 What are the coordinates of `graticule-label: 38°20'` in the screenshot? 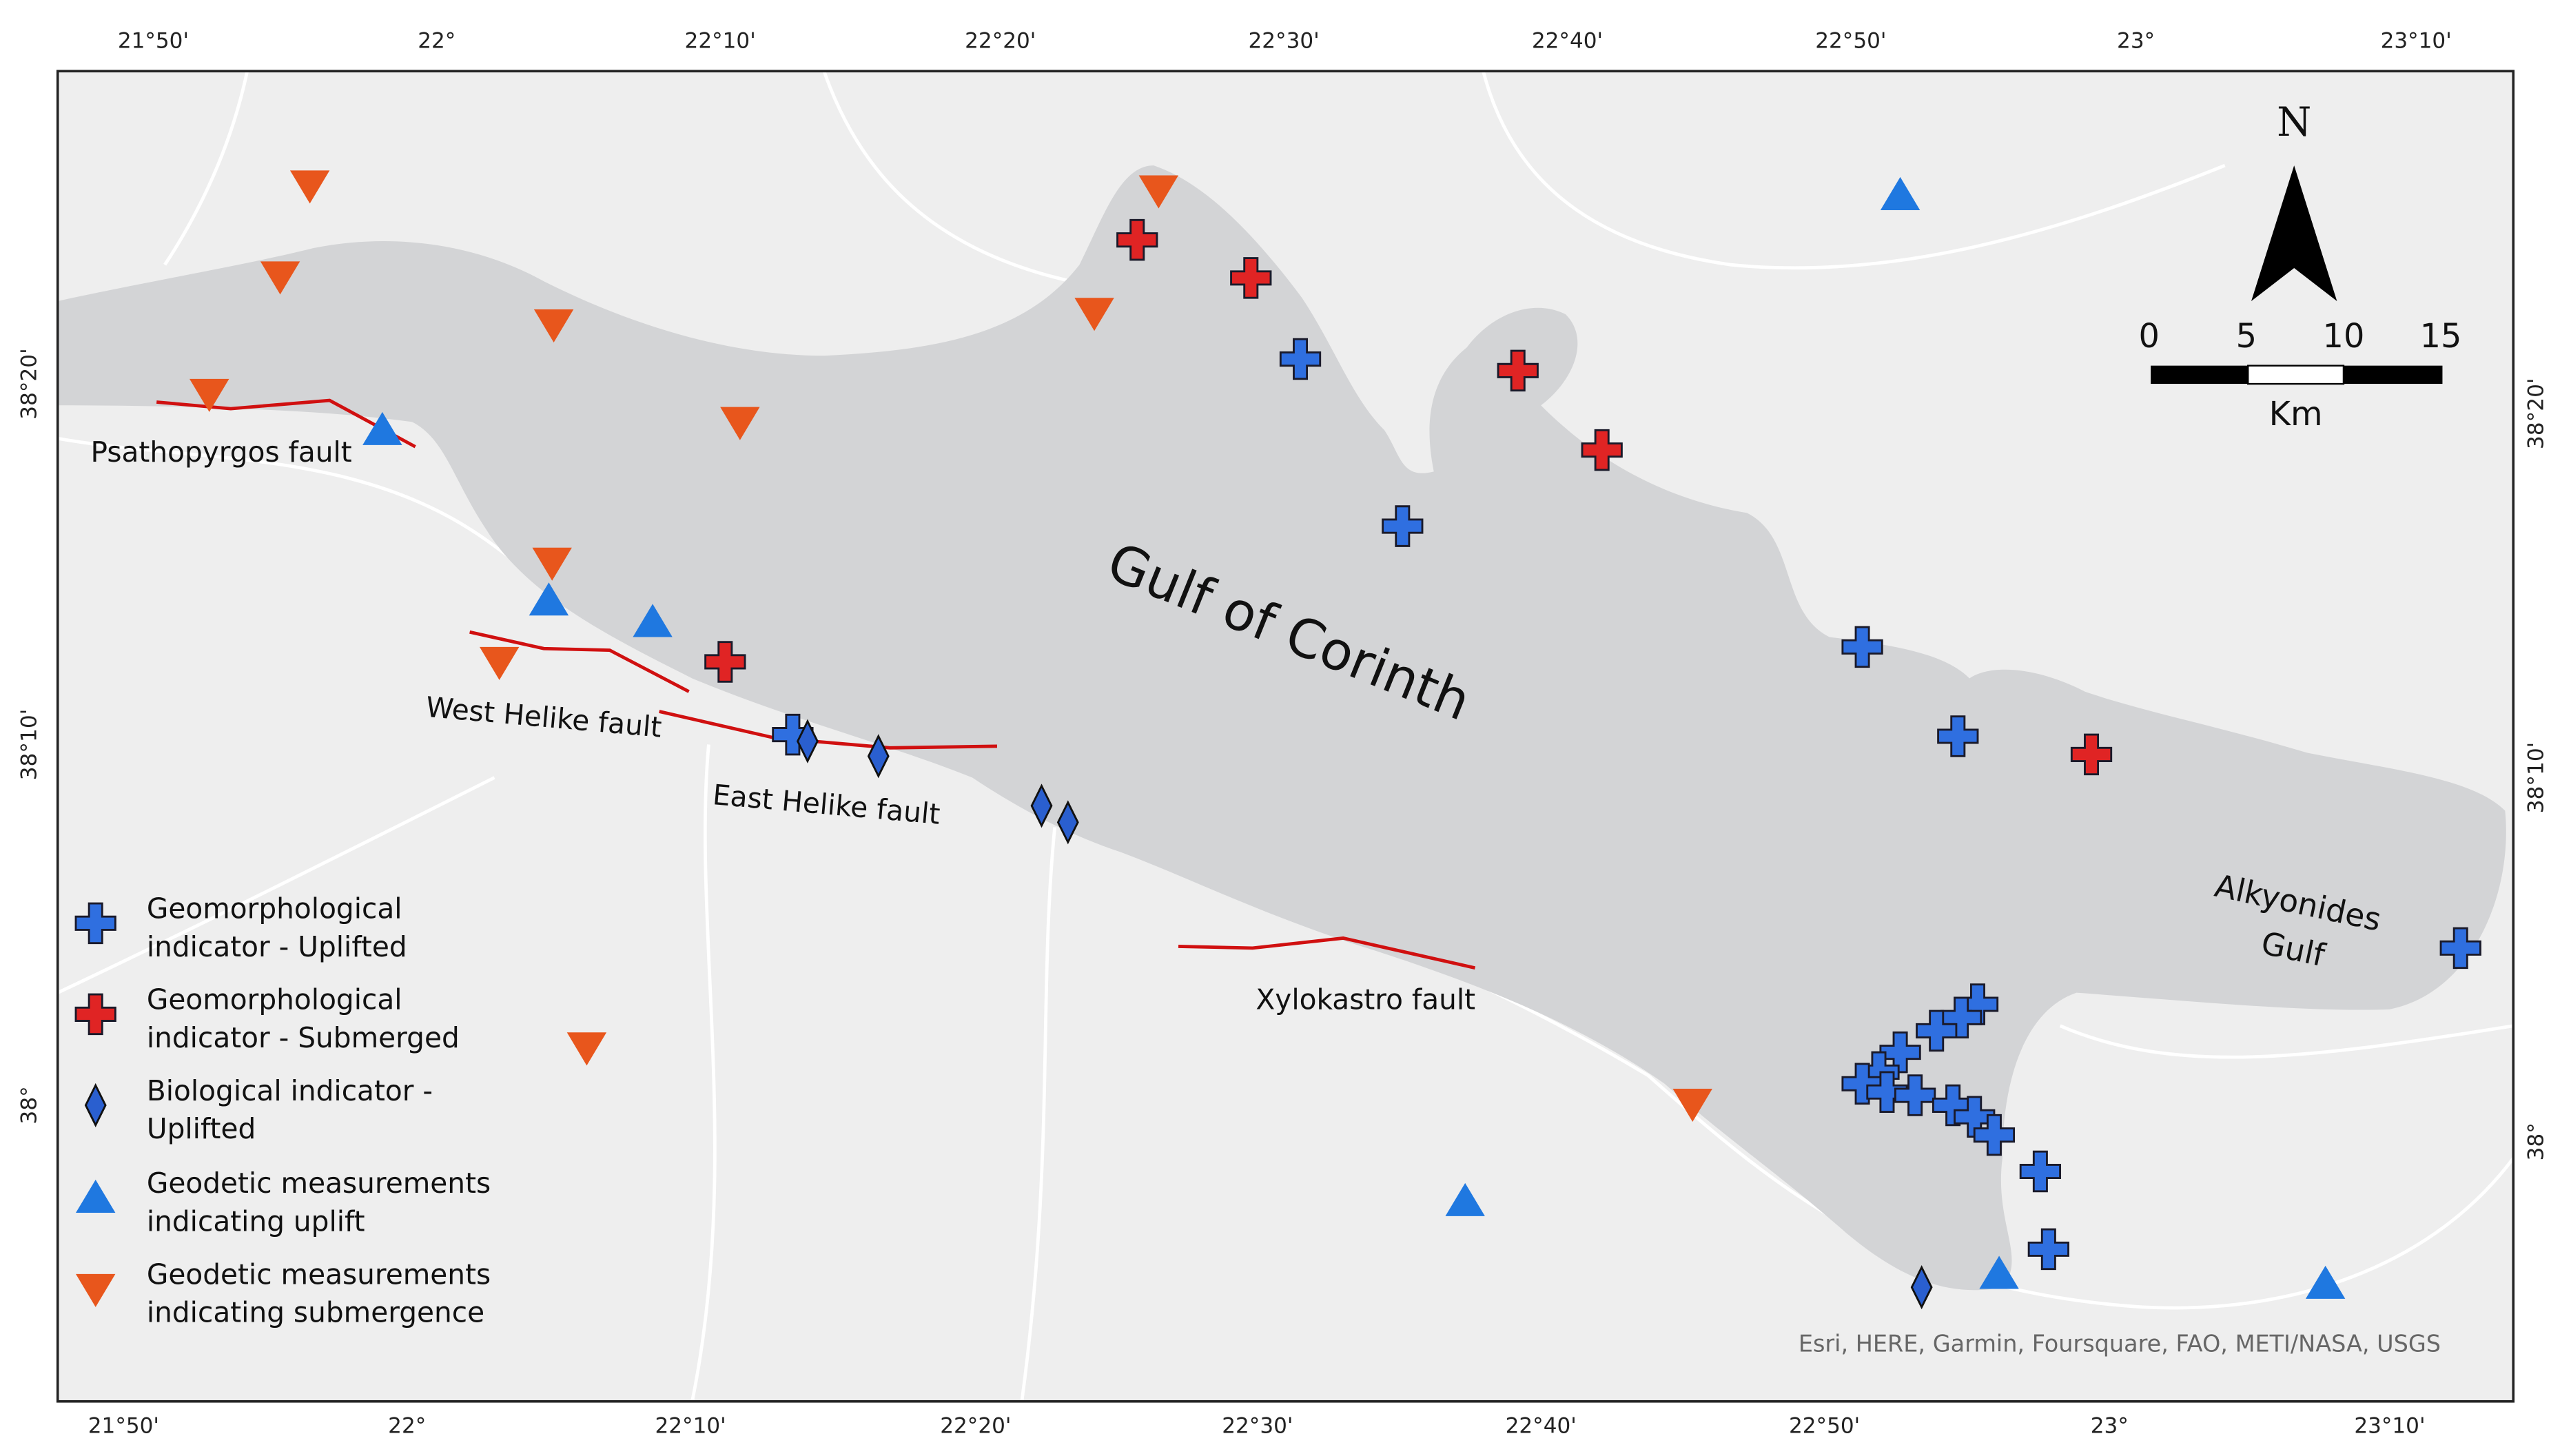 It's located at (2536, 413).